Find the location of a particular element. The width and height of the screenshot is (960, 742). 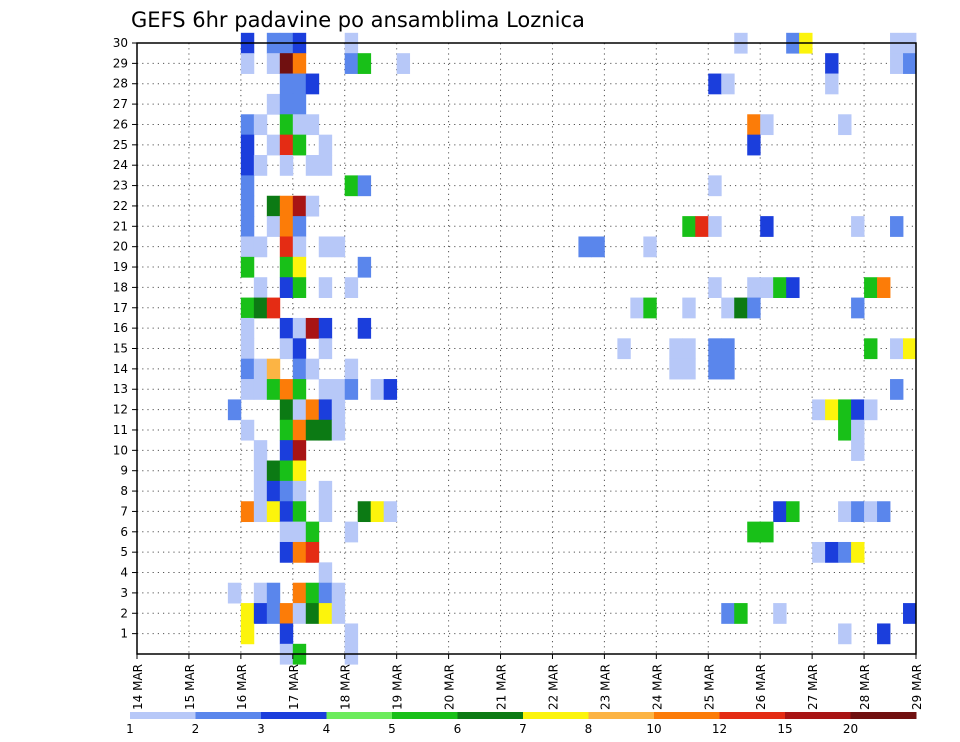

y-tick-label: 10 is located at coordinates (120, 450).